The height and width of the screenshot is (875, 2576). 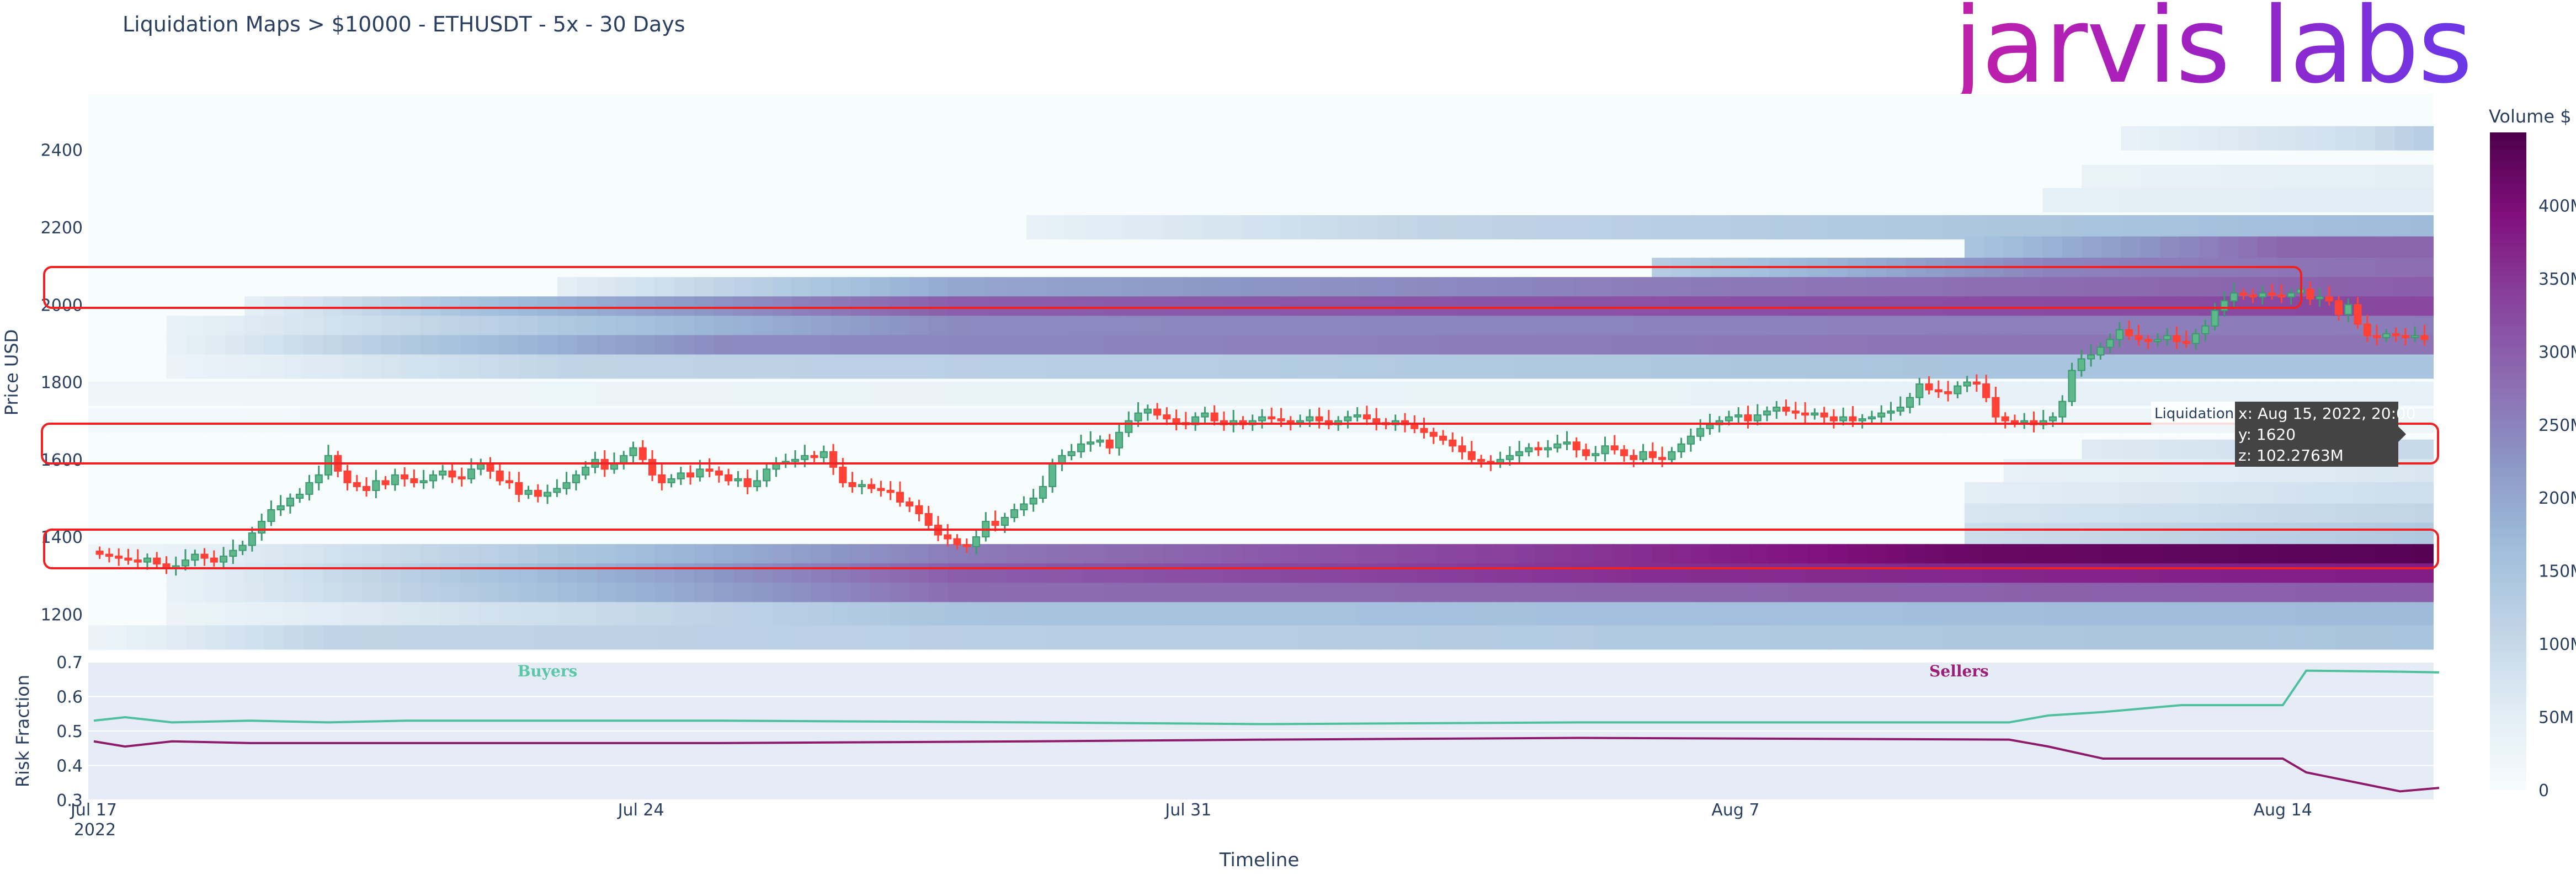 I want to click on colorbar-tick-label: 0, so click(x=2543, y=791).